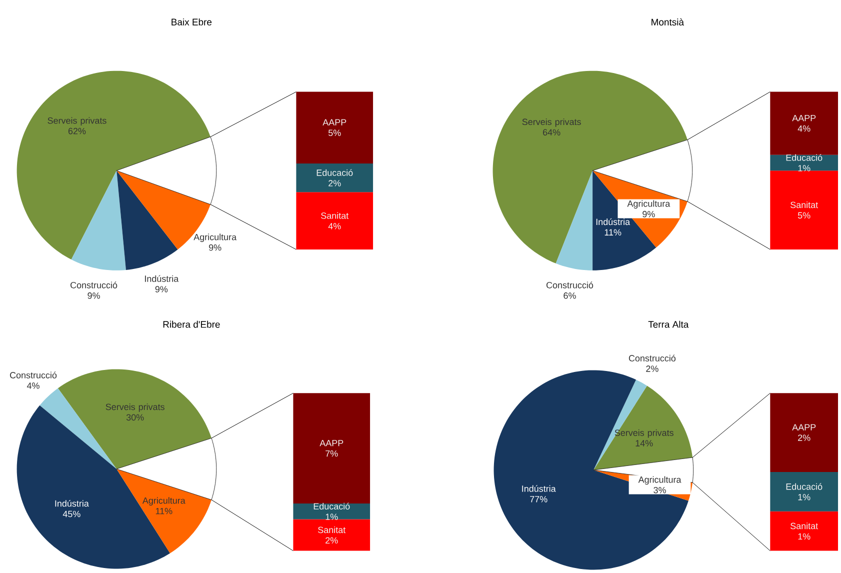  Describe the element at coordinates (191, 324) in the screenshot. I see `chart-title: Ribera d'Ebre` at that location.